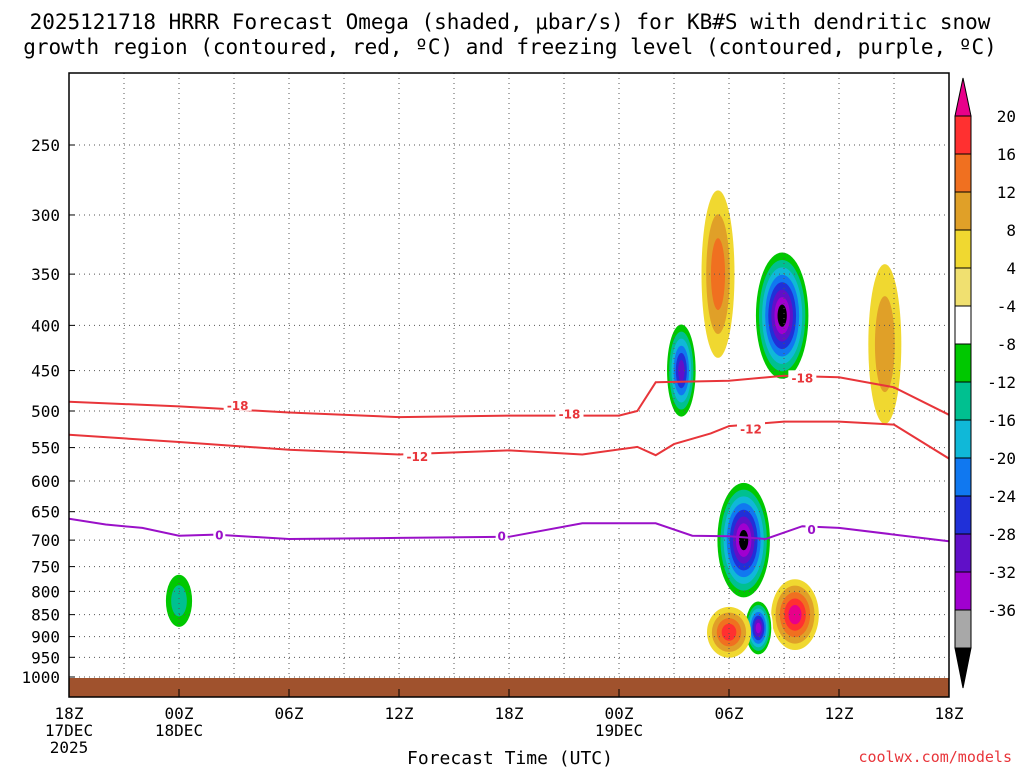 Image resolution: width=1024 pixels, height=768 pixels. Describe the element at coordinates (179, 730) in the screenshot. I see `x-tick-label: 18DEC` at that location.